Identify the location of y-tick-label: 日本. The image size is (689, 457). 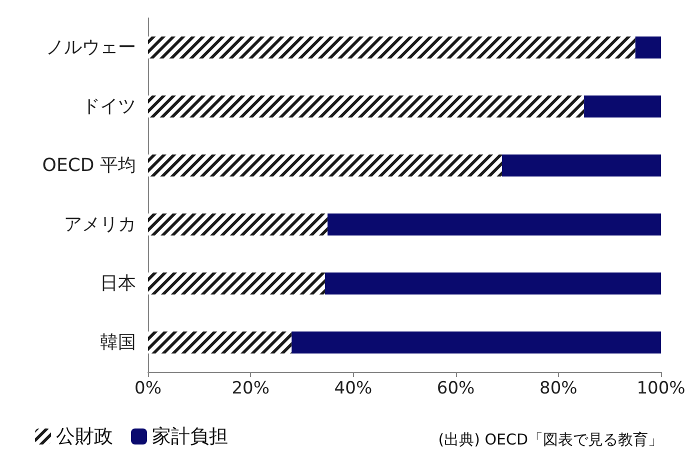
(118, 283).